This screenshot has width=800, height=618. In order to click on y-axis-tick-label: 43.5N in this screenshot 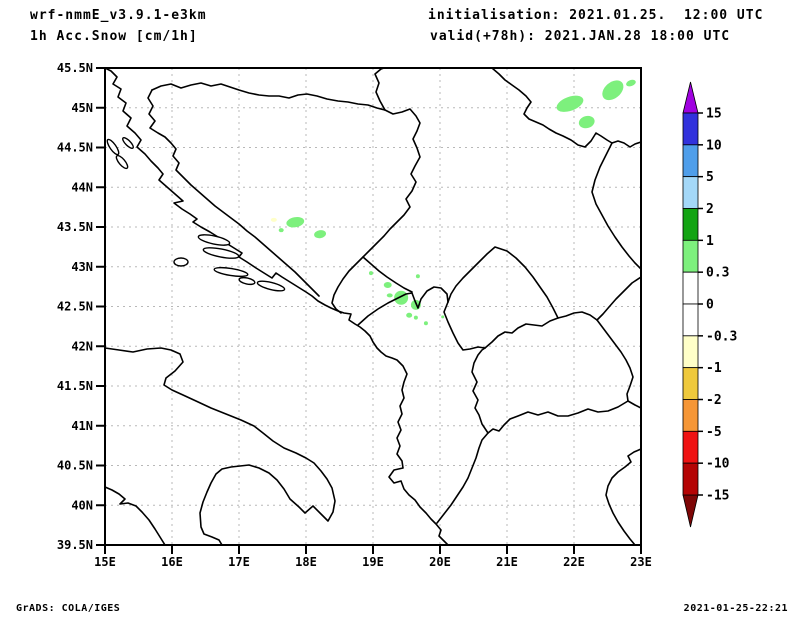, I will do `click(75, 227)`.